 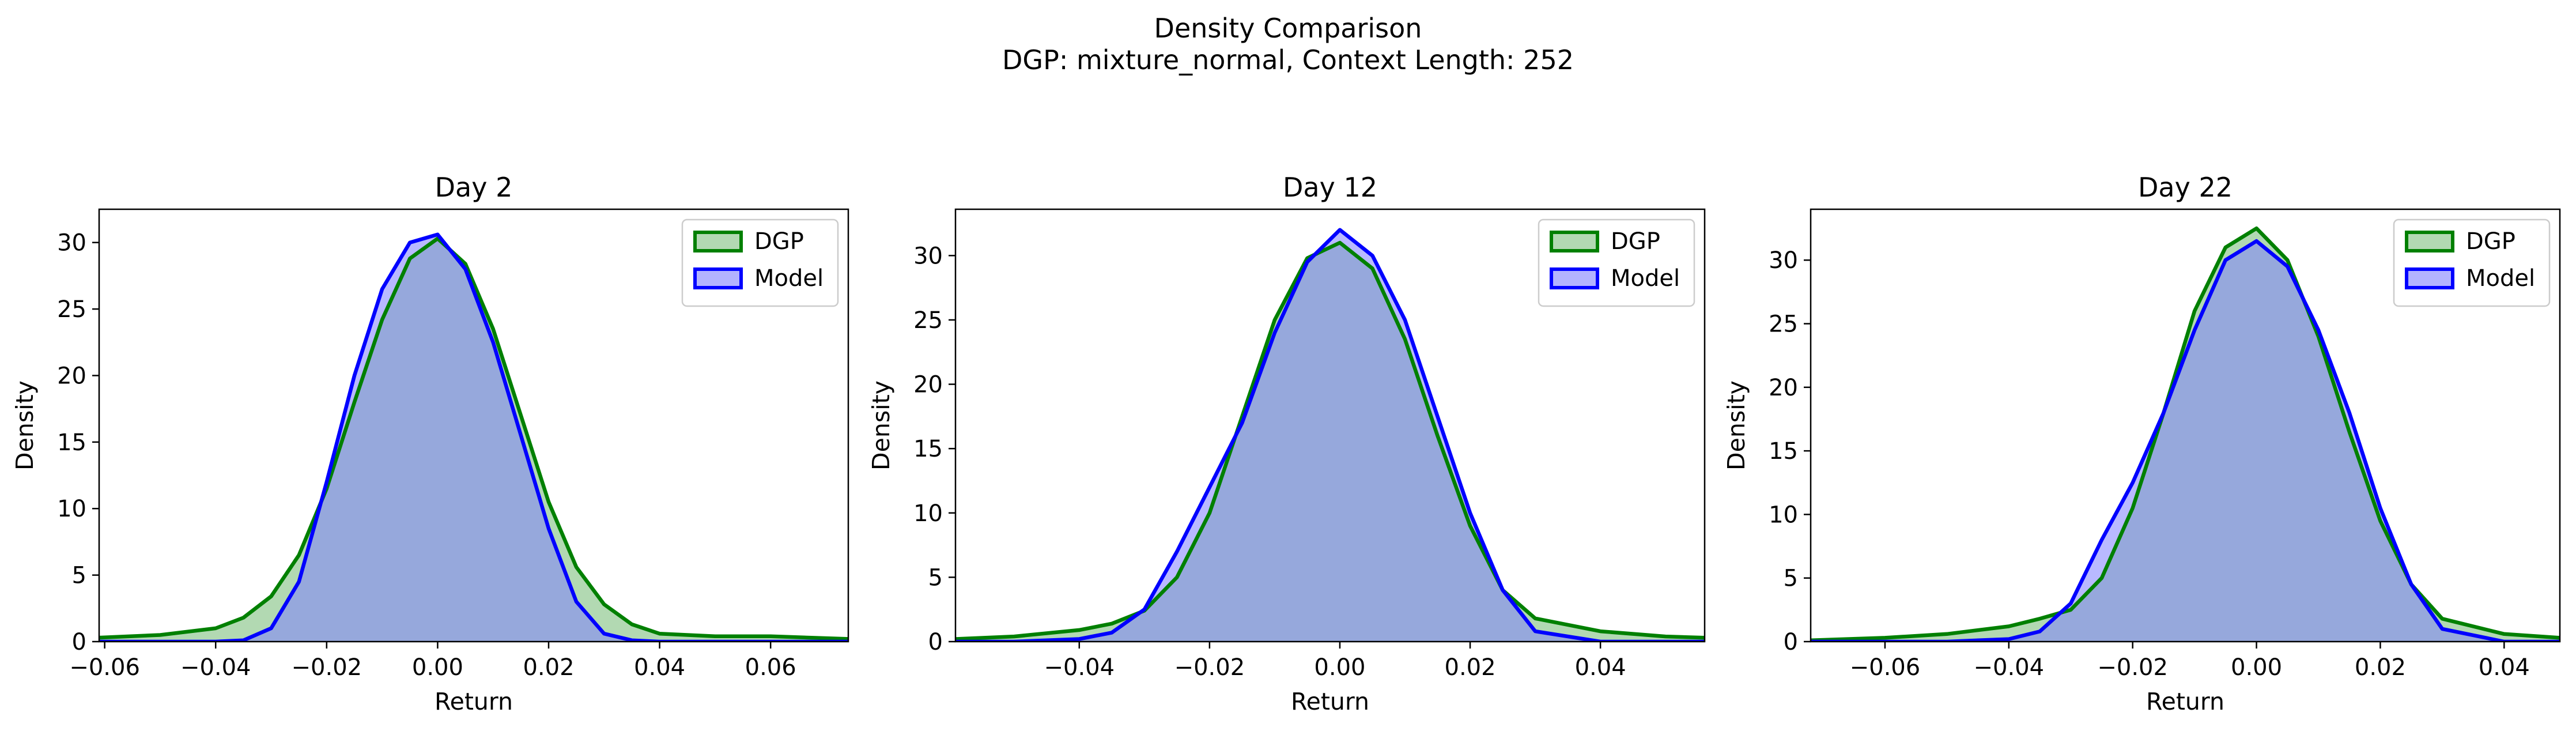 I want to click on subplot-title: Day 12, so click(x=1330, y=187).